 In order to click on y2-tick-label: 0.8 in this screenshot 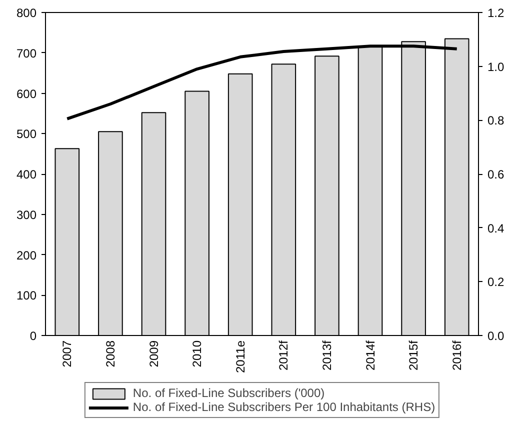, I will do `click(496, 121)`.